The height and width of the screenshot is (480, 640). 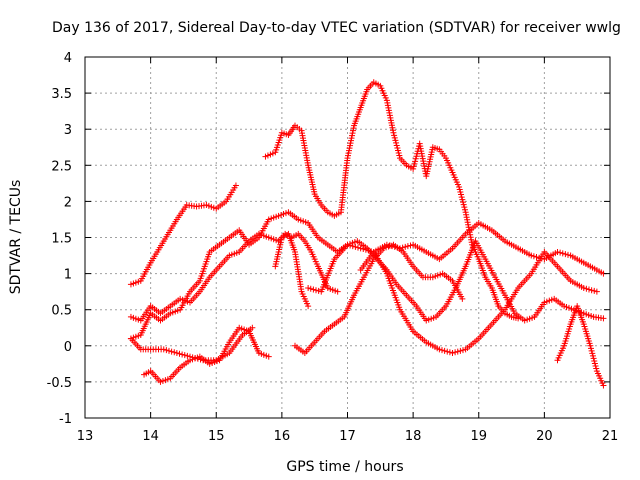 I want to click on x-tick-label: 18, so click(x=413, y=436).